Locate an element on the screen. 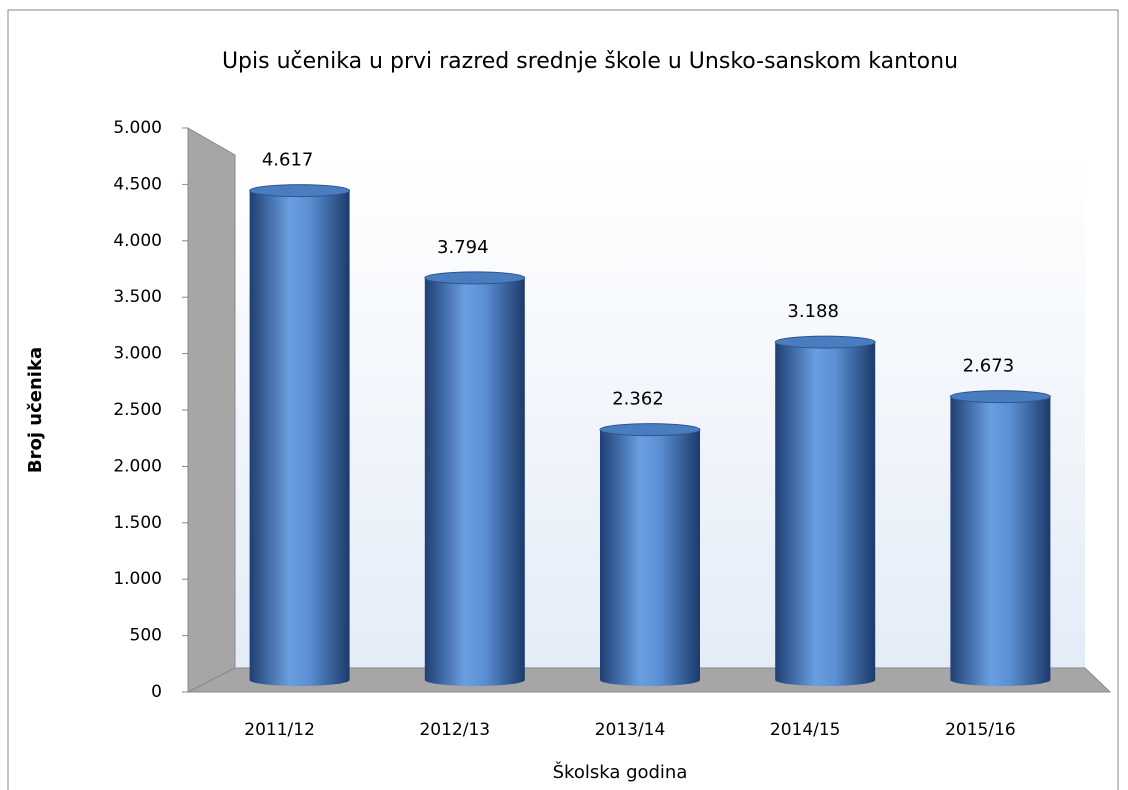 The height and width of the screenshot is (790, 1128). x-tick-label: 2012/13 is located at coordinates (454, 730).